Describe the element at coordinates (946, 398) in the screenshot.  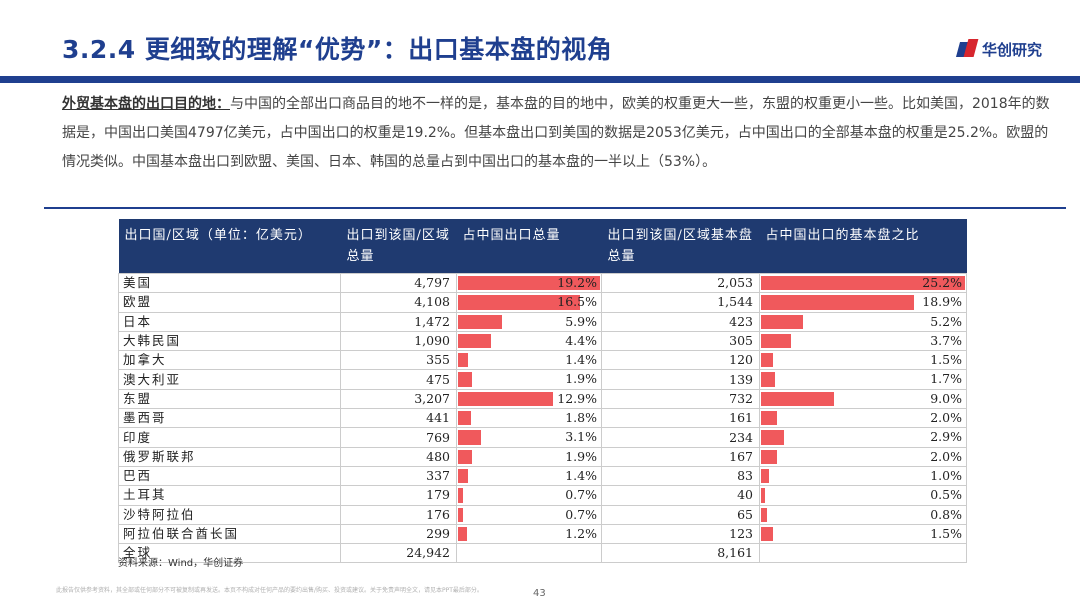
I see `share-value: 9.0%` at that location.